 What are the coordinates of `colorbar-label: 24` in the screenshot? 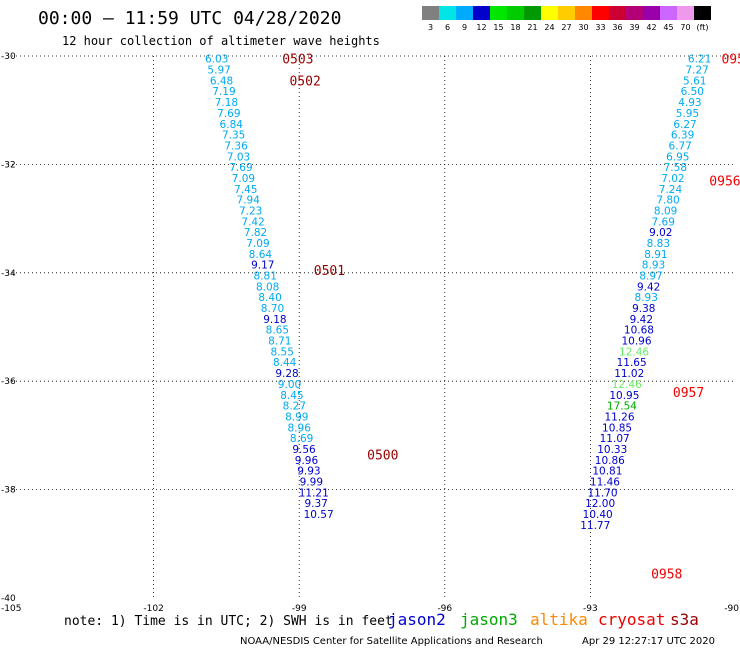 It's located at (549, 27).